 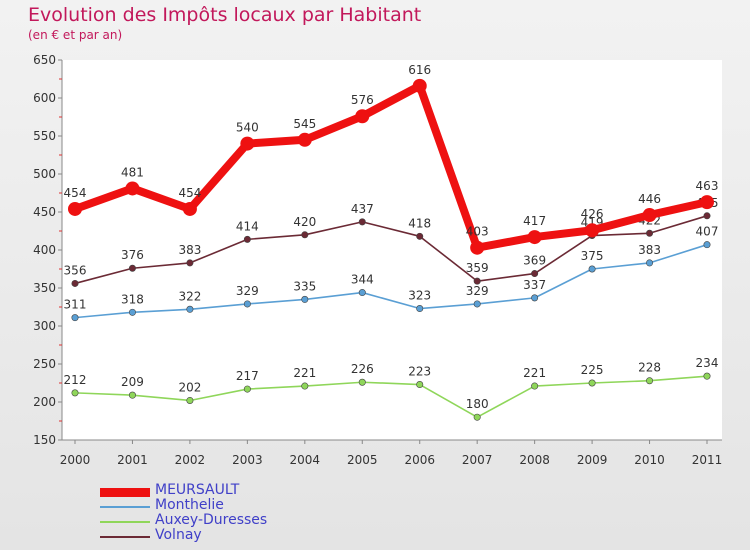 What do you see at coordinates (649, 460) in the screenshot?
I see `x-tick-label: 2010` at bounding box center [649, 460].